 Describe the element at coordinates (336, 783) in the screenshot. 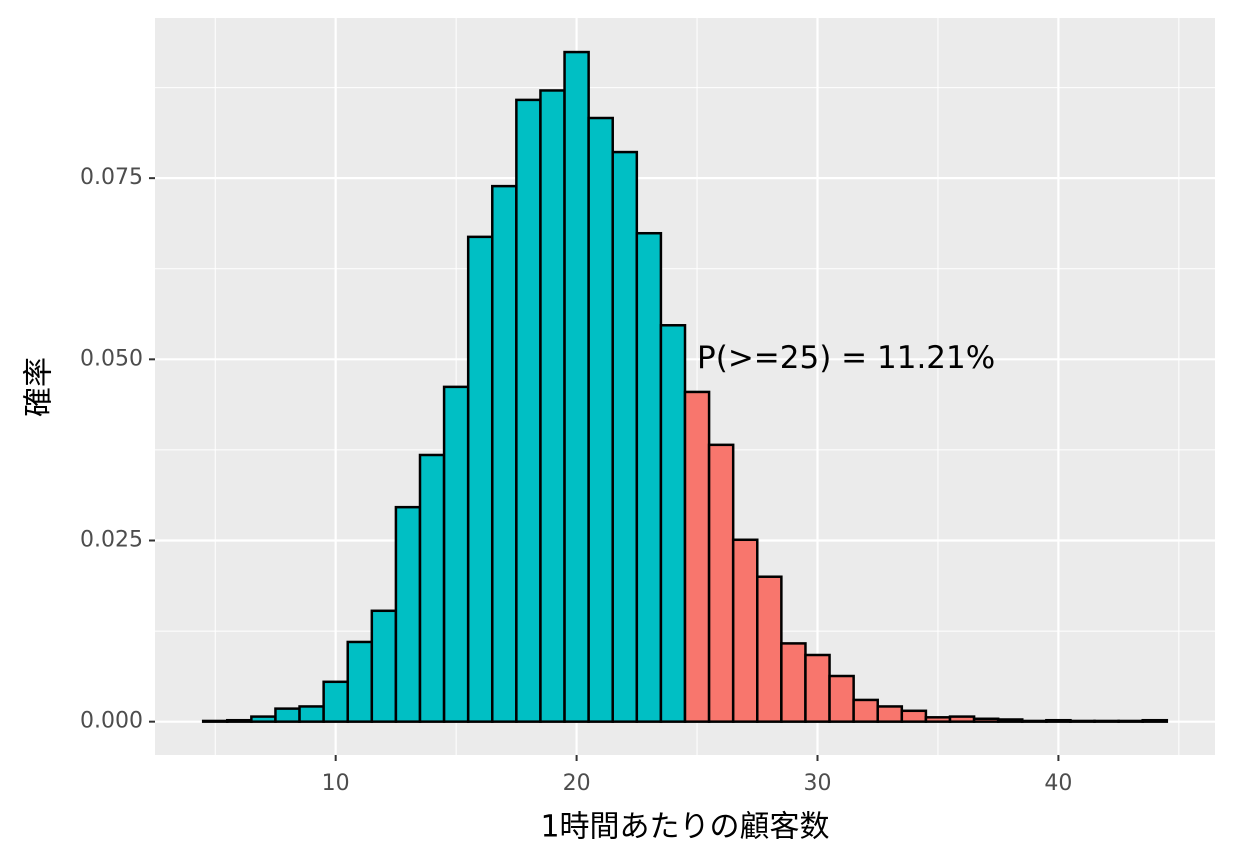

I see `x-tick-label: 10` at that location.